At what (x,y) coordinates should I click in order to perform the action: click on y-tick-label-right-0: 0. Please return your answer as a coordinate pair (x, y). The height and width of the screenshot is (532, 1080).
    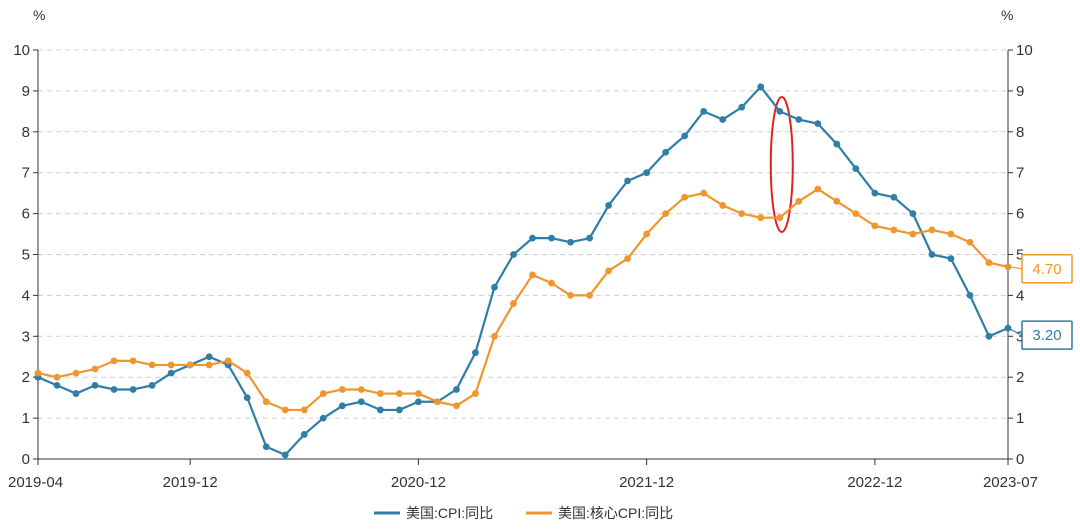
    Looking at the image, I should click on (1020, 459).